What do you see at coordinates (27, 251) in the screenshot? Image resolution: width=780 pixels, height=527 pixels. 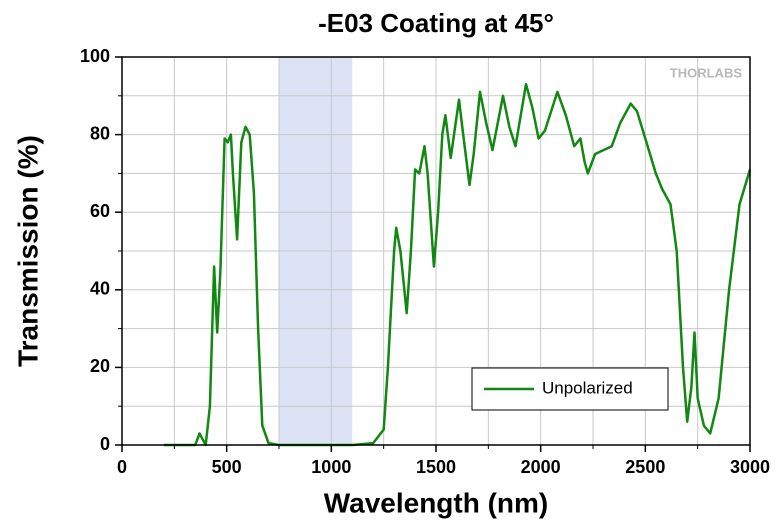 I see `y-axis-label: Transmission (%)` at bounding box center [27, 251].